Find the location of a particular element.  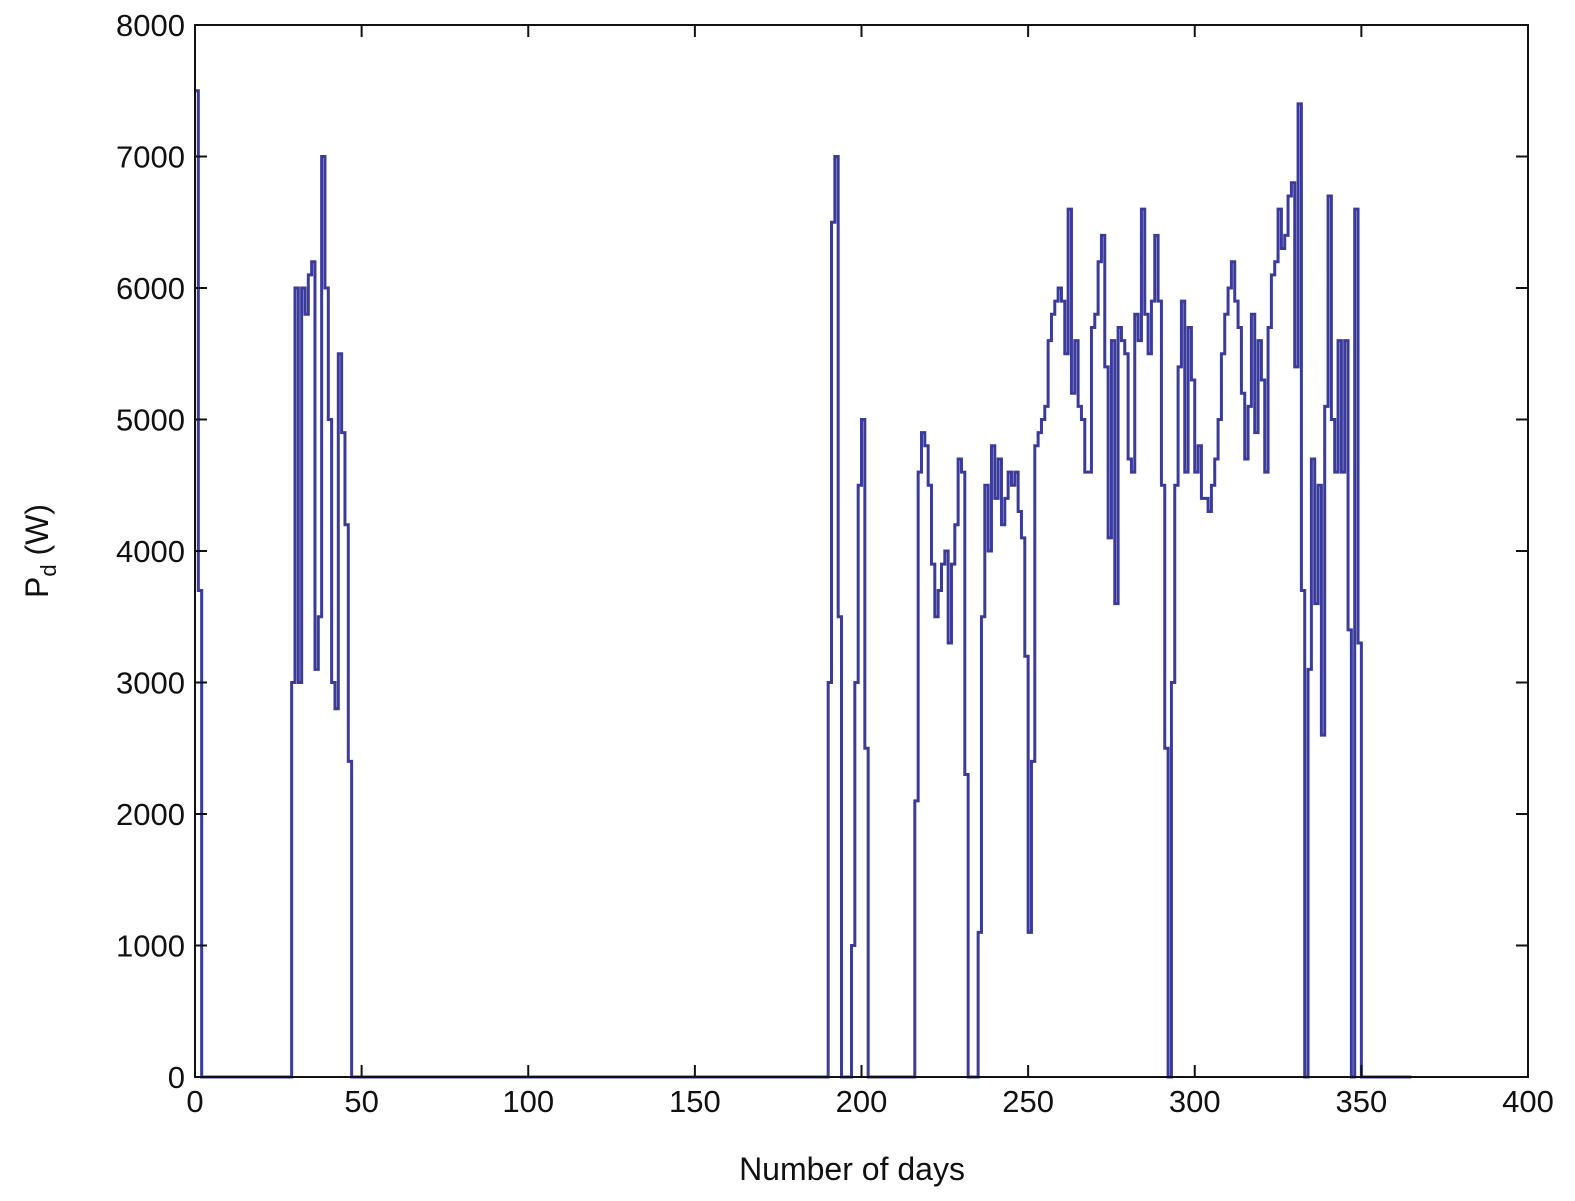

x-tick-label: 250 is located at coordinates (1028, 1101).